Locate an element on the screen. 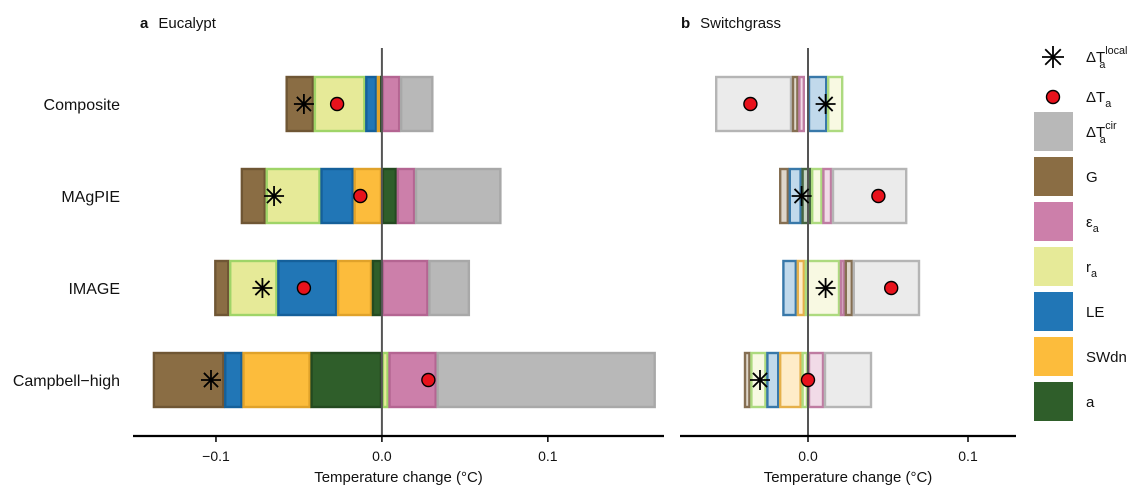  legend-marker-label-base: ΔT is located at coordinates (1095, 57).